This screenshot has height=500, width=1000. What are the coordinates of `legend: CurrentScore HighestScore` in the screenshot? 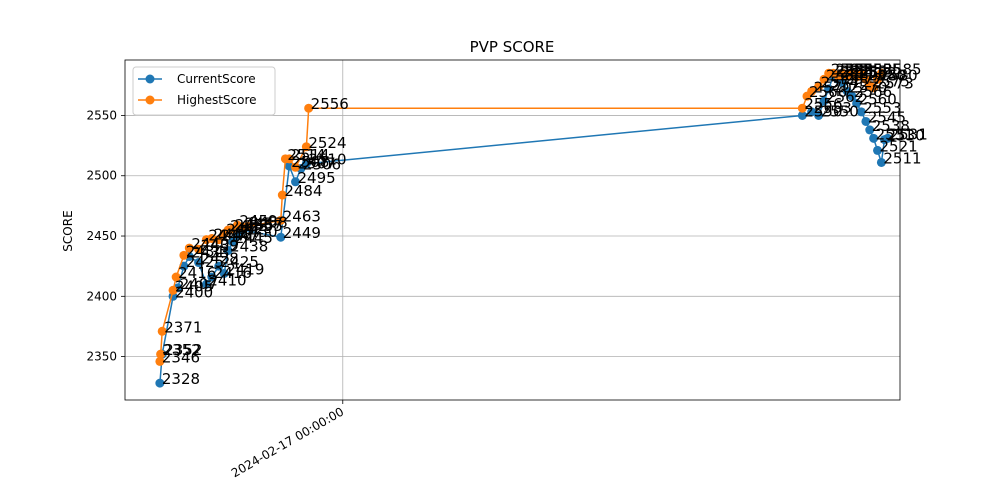 It's located at (204, 91).